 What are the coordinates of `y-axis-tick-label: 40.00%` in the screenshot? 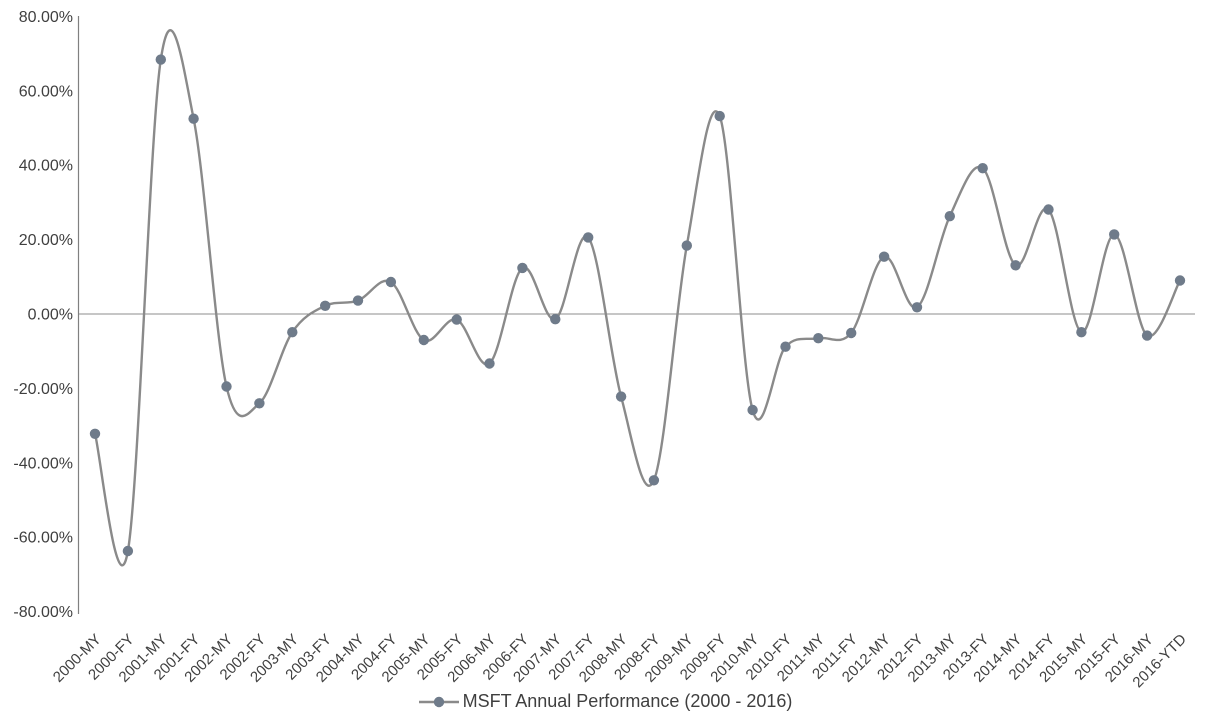 It's located at (46, 166).